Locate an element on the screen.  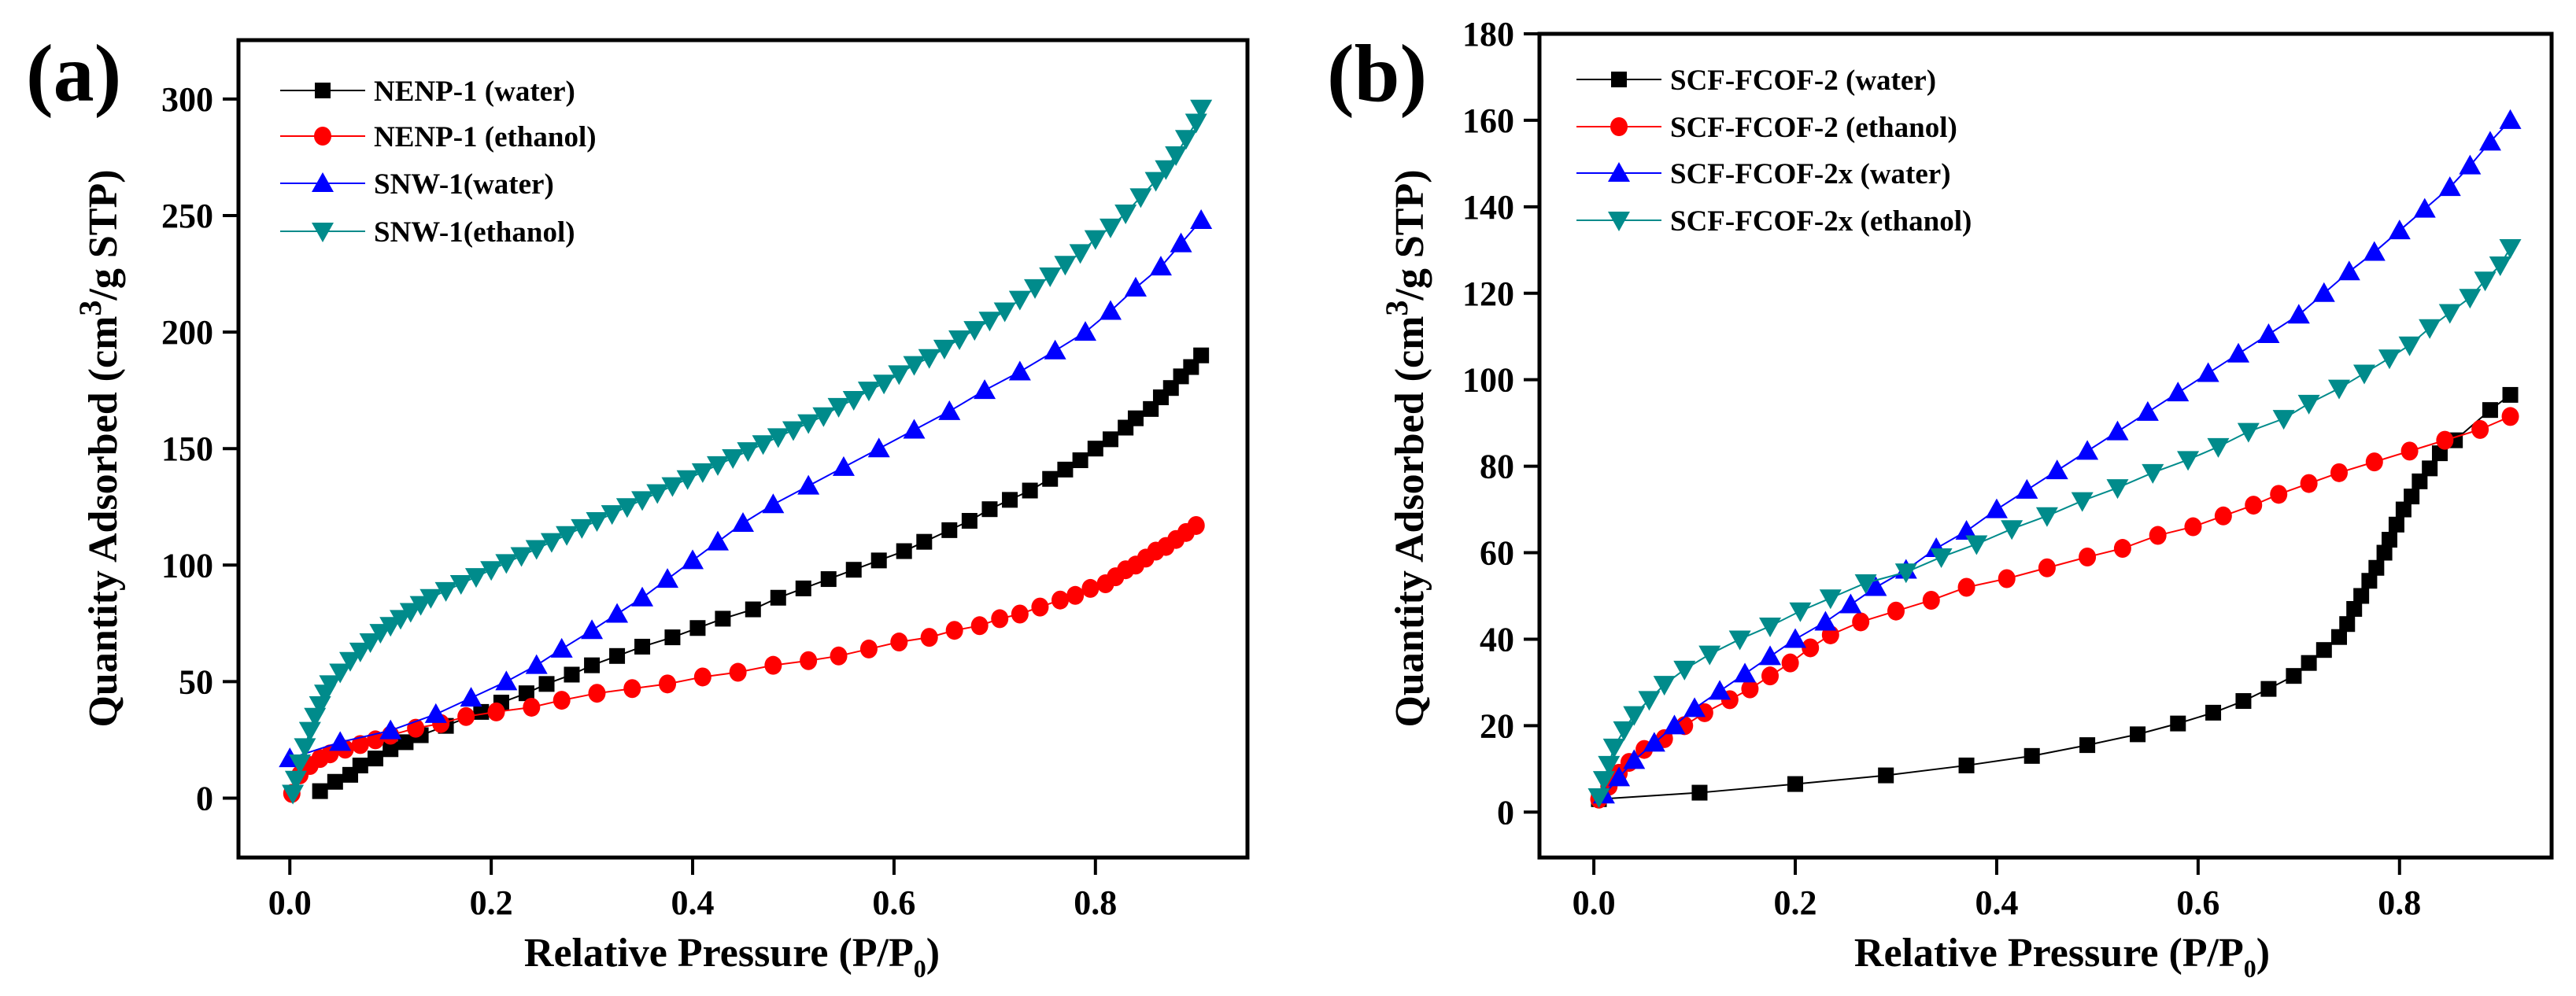
x-tick-label: 0.0 is located at coordinates (1594, 902).